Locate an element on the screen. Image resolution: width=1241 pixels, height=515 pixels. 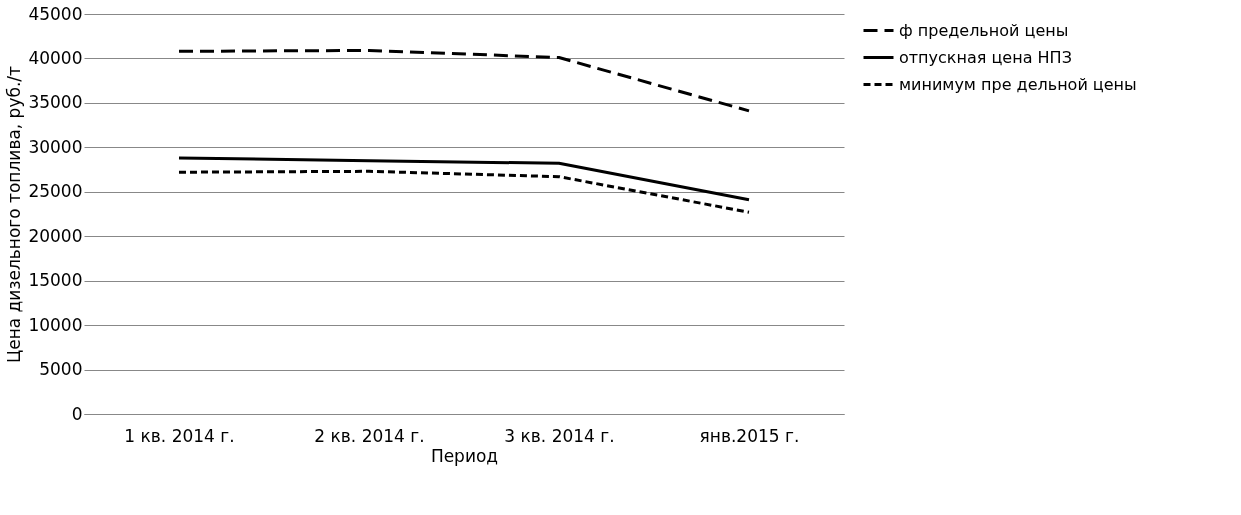
y-tick-label: 40000 is located at coordinates (55, 57).